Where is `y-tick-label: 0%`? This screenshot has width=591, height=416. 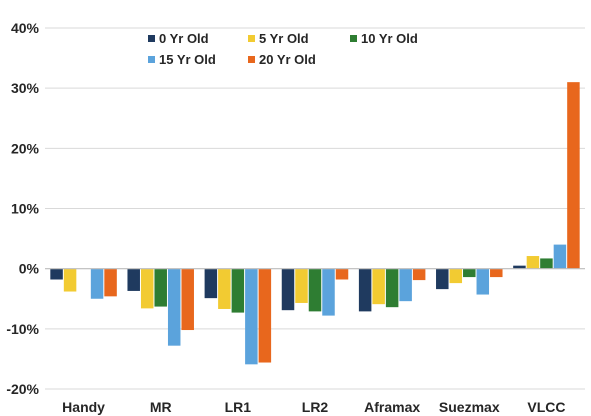
y-tick-label: 0% is located at coordinates (29, 269).